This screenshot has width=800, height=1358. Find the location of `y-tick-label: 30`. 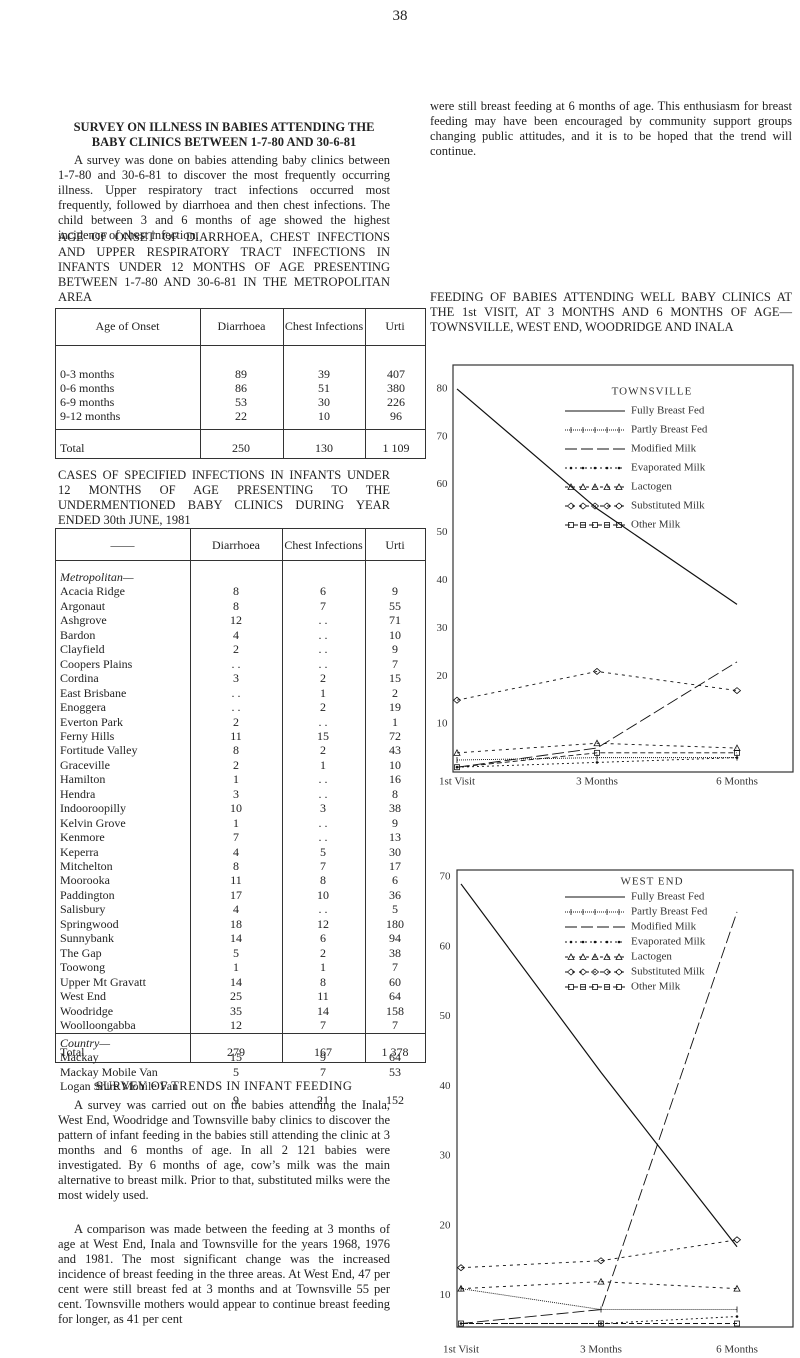

y-tick-label: 30 is located at coordinates (446, 1156).